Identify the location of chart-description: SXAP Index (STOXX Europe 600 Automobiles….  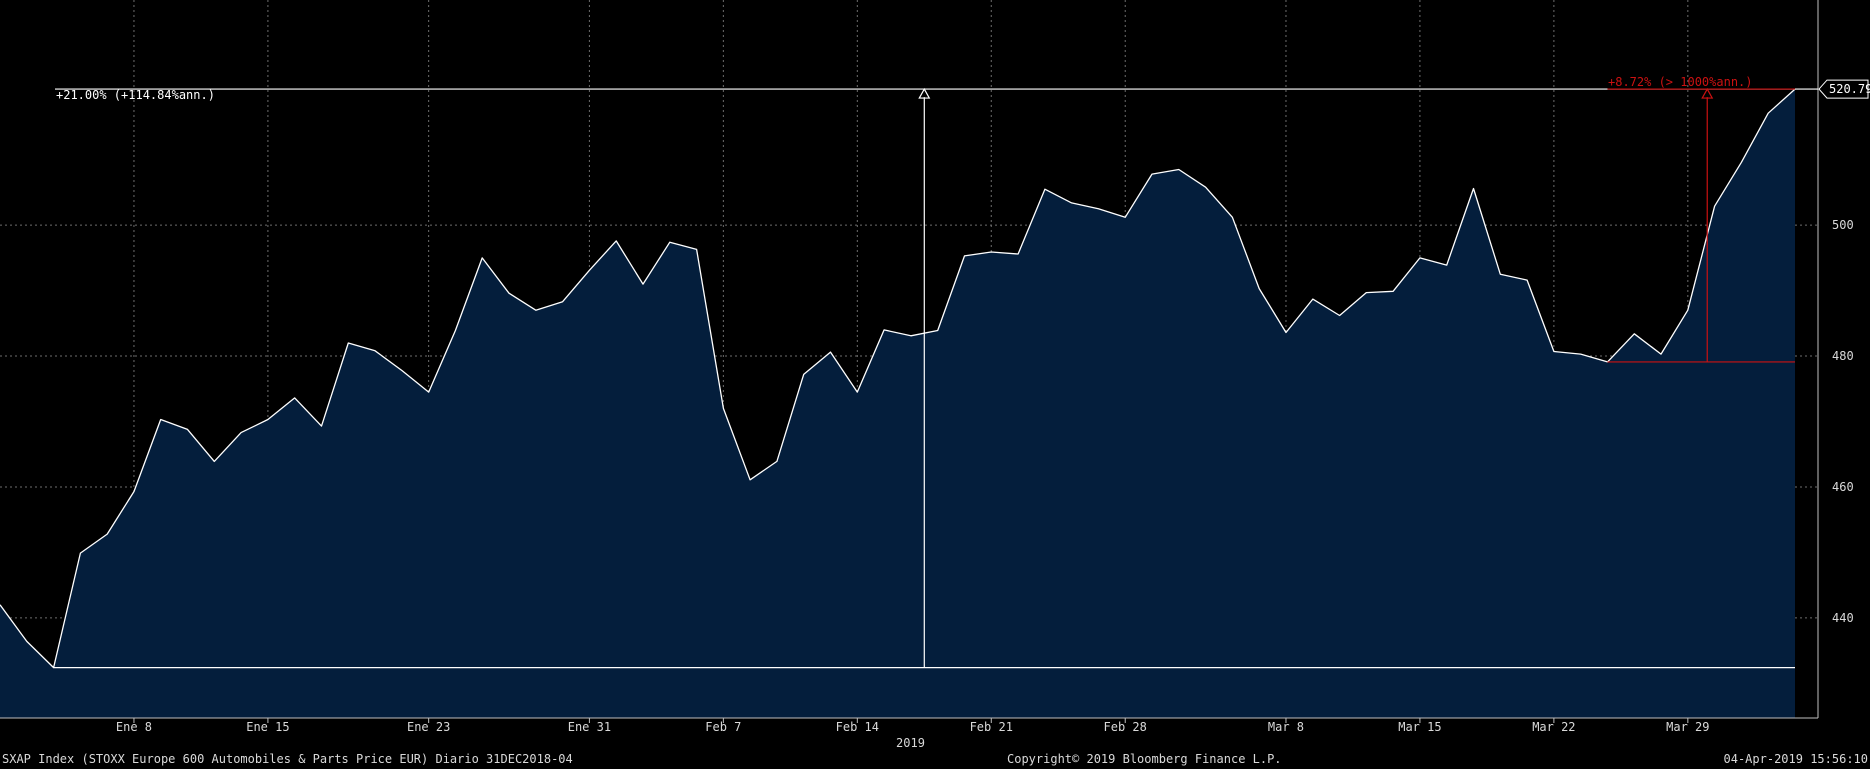
(287, 759).